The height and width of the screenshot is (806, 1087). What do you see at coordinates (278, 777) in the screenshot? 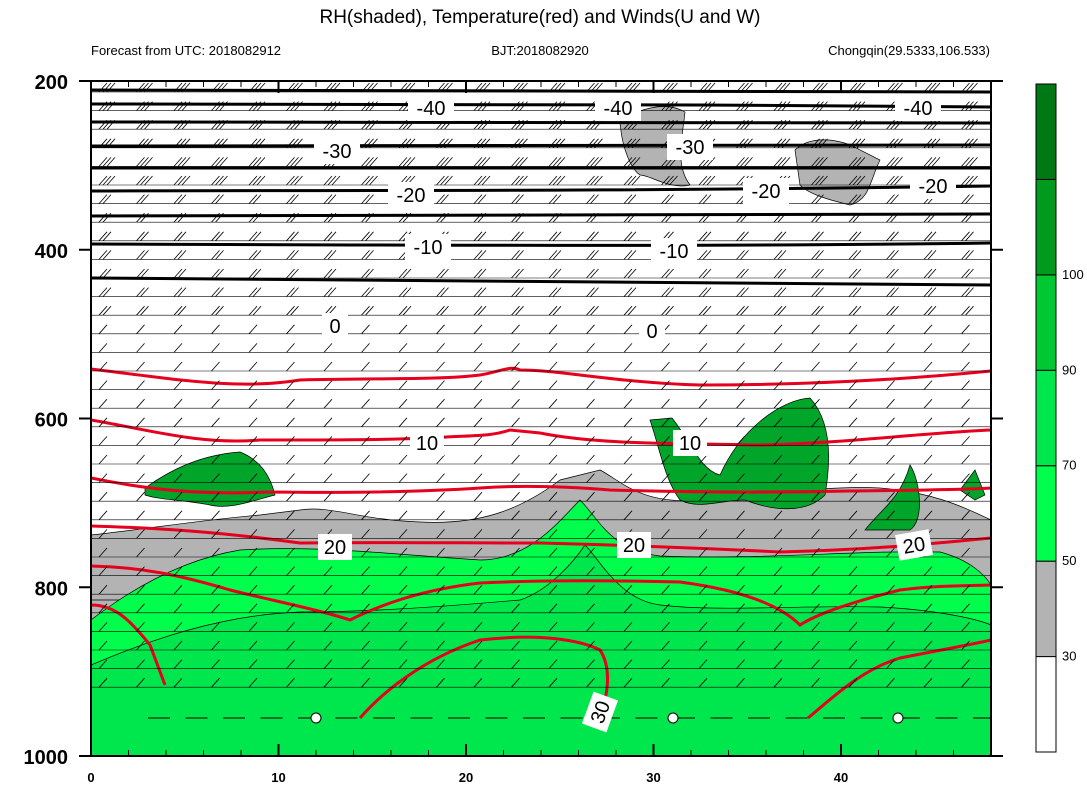
I see `x-tick-label: 10` at bounding box center [278, 777].